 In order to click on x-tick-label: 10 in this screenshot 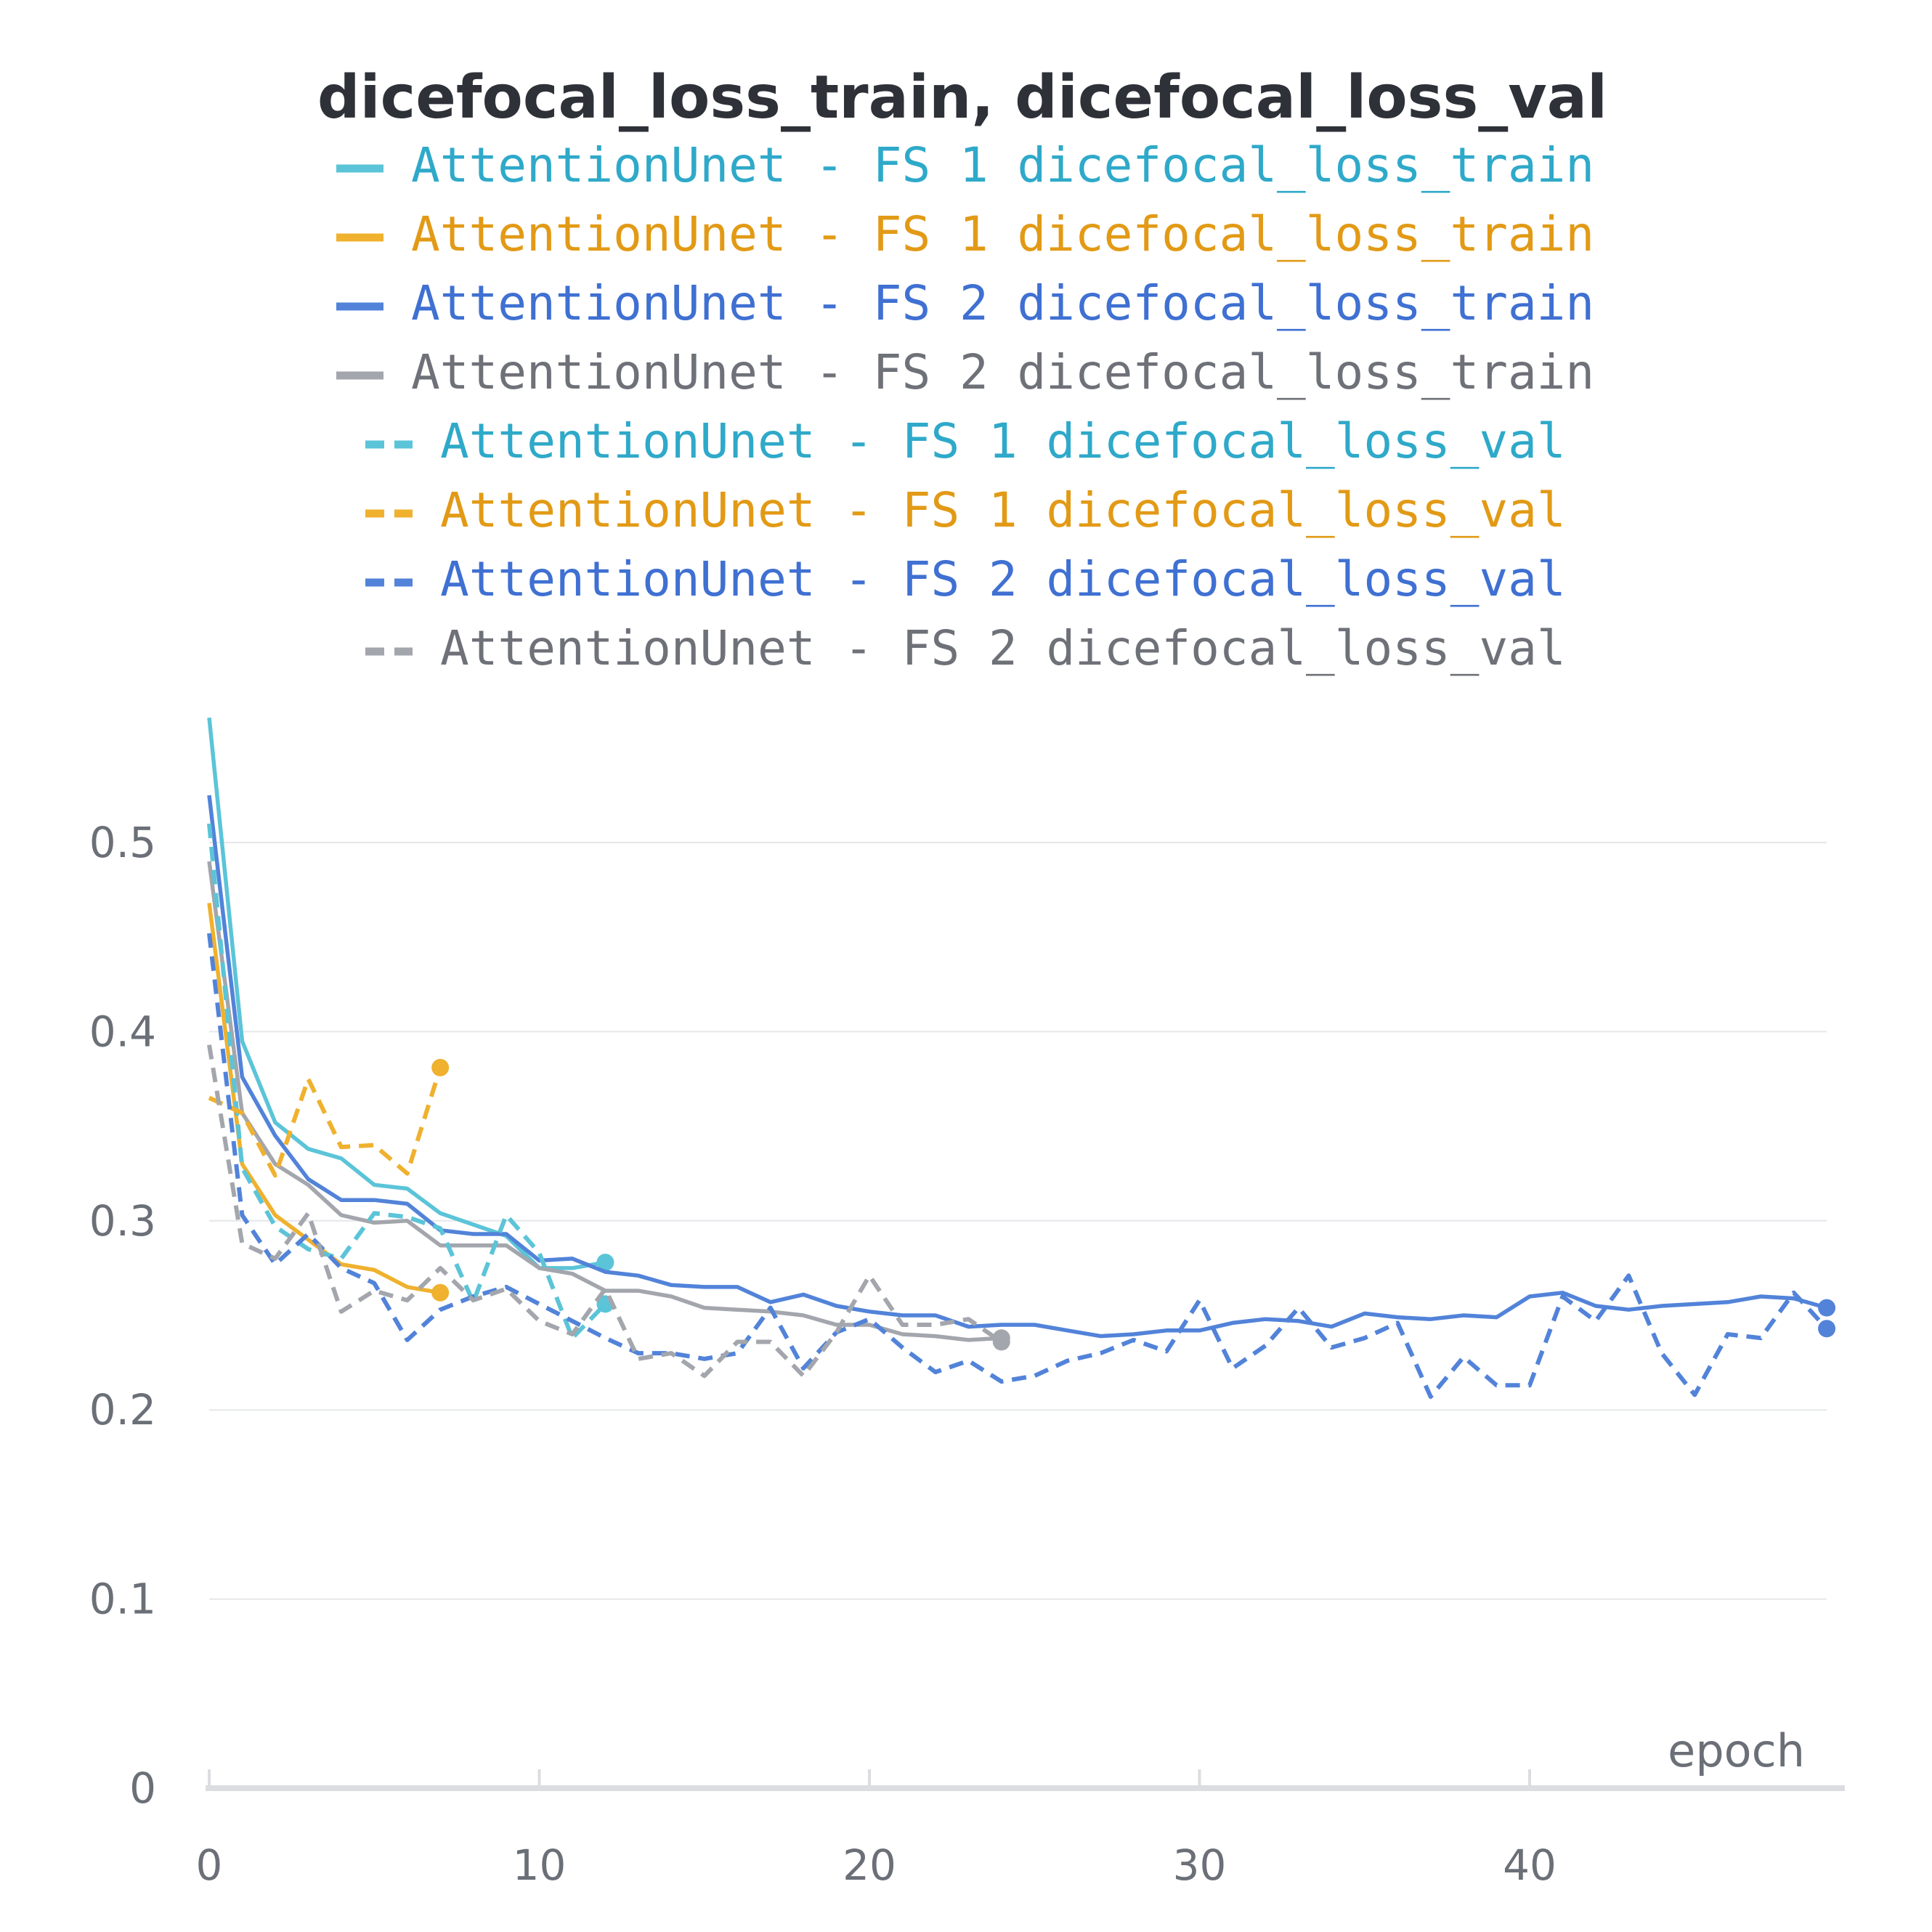, I will do `click(540, 1865)`.